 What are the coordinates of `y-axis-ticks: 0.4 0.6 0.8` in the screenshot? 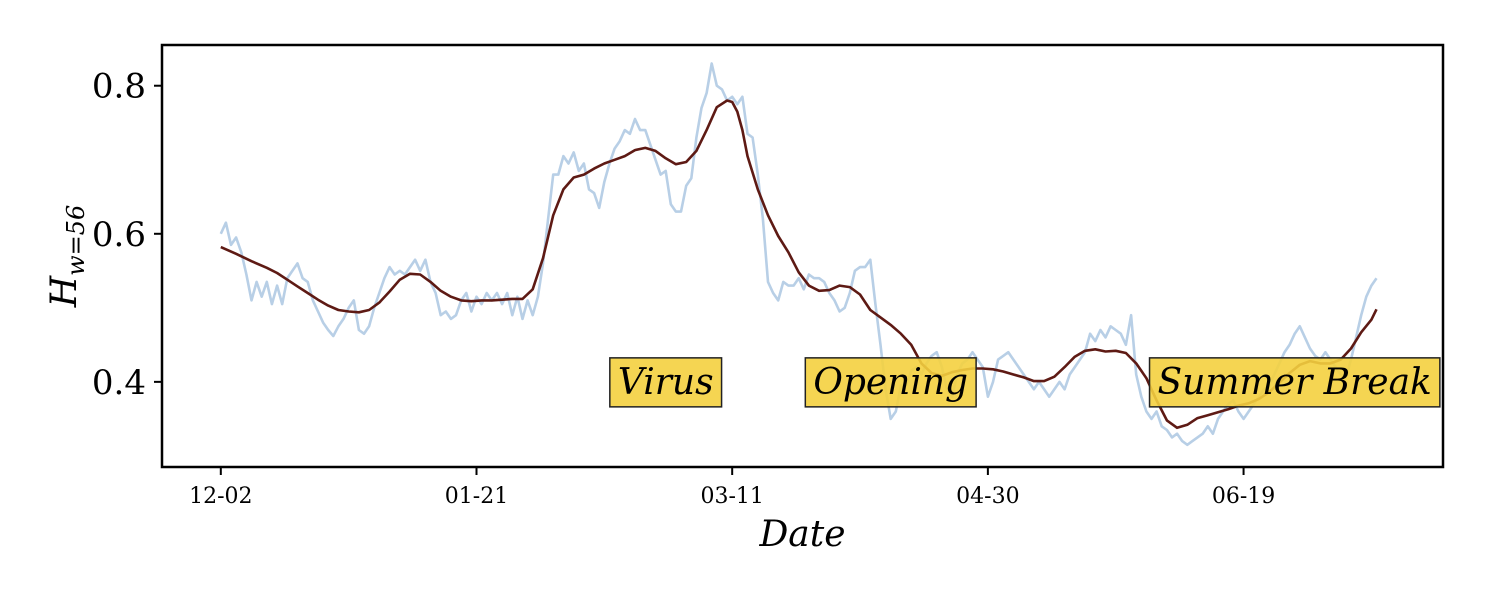 It's located at (127, 235).